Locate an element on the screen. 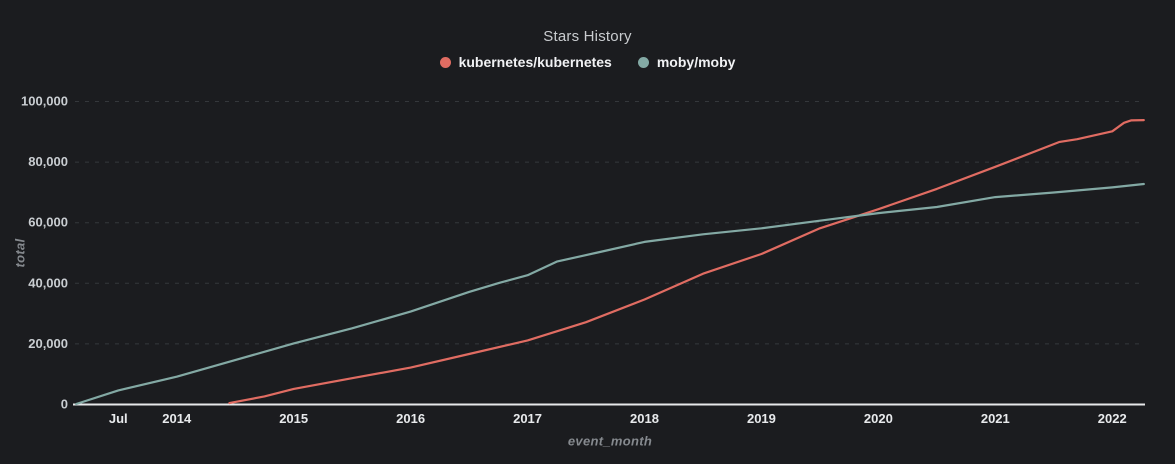  x-tick-label: 2022 is located at coordinates (1112, 418).